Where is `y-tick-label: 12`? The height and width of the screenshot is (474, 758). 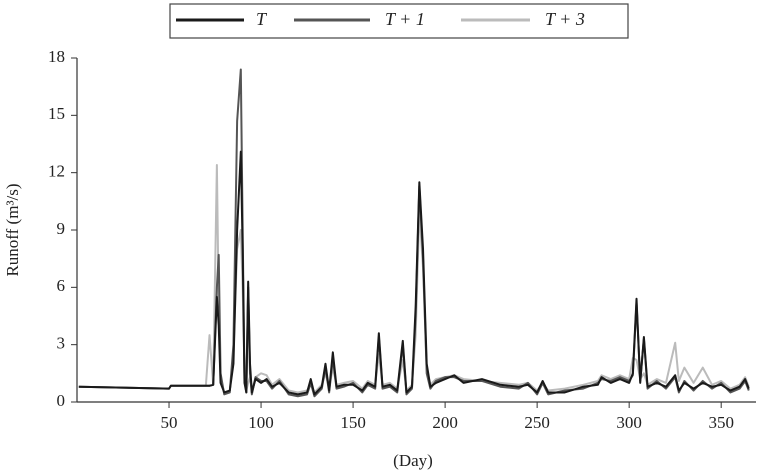 y-tick-label: 12 is located at coordinates (56, 171).